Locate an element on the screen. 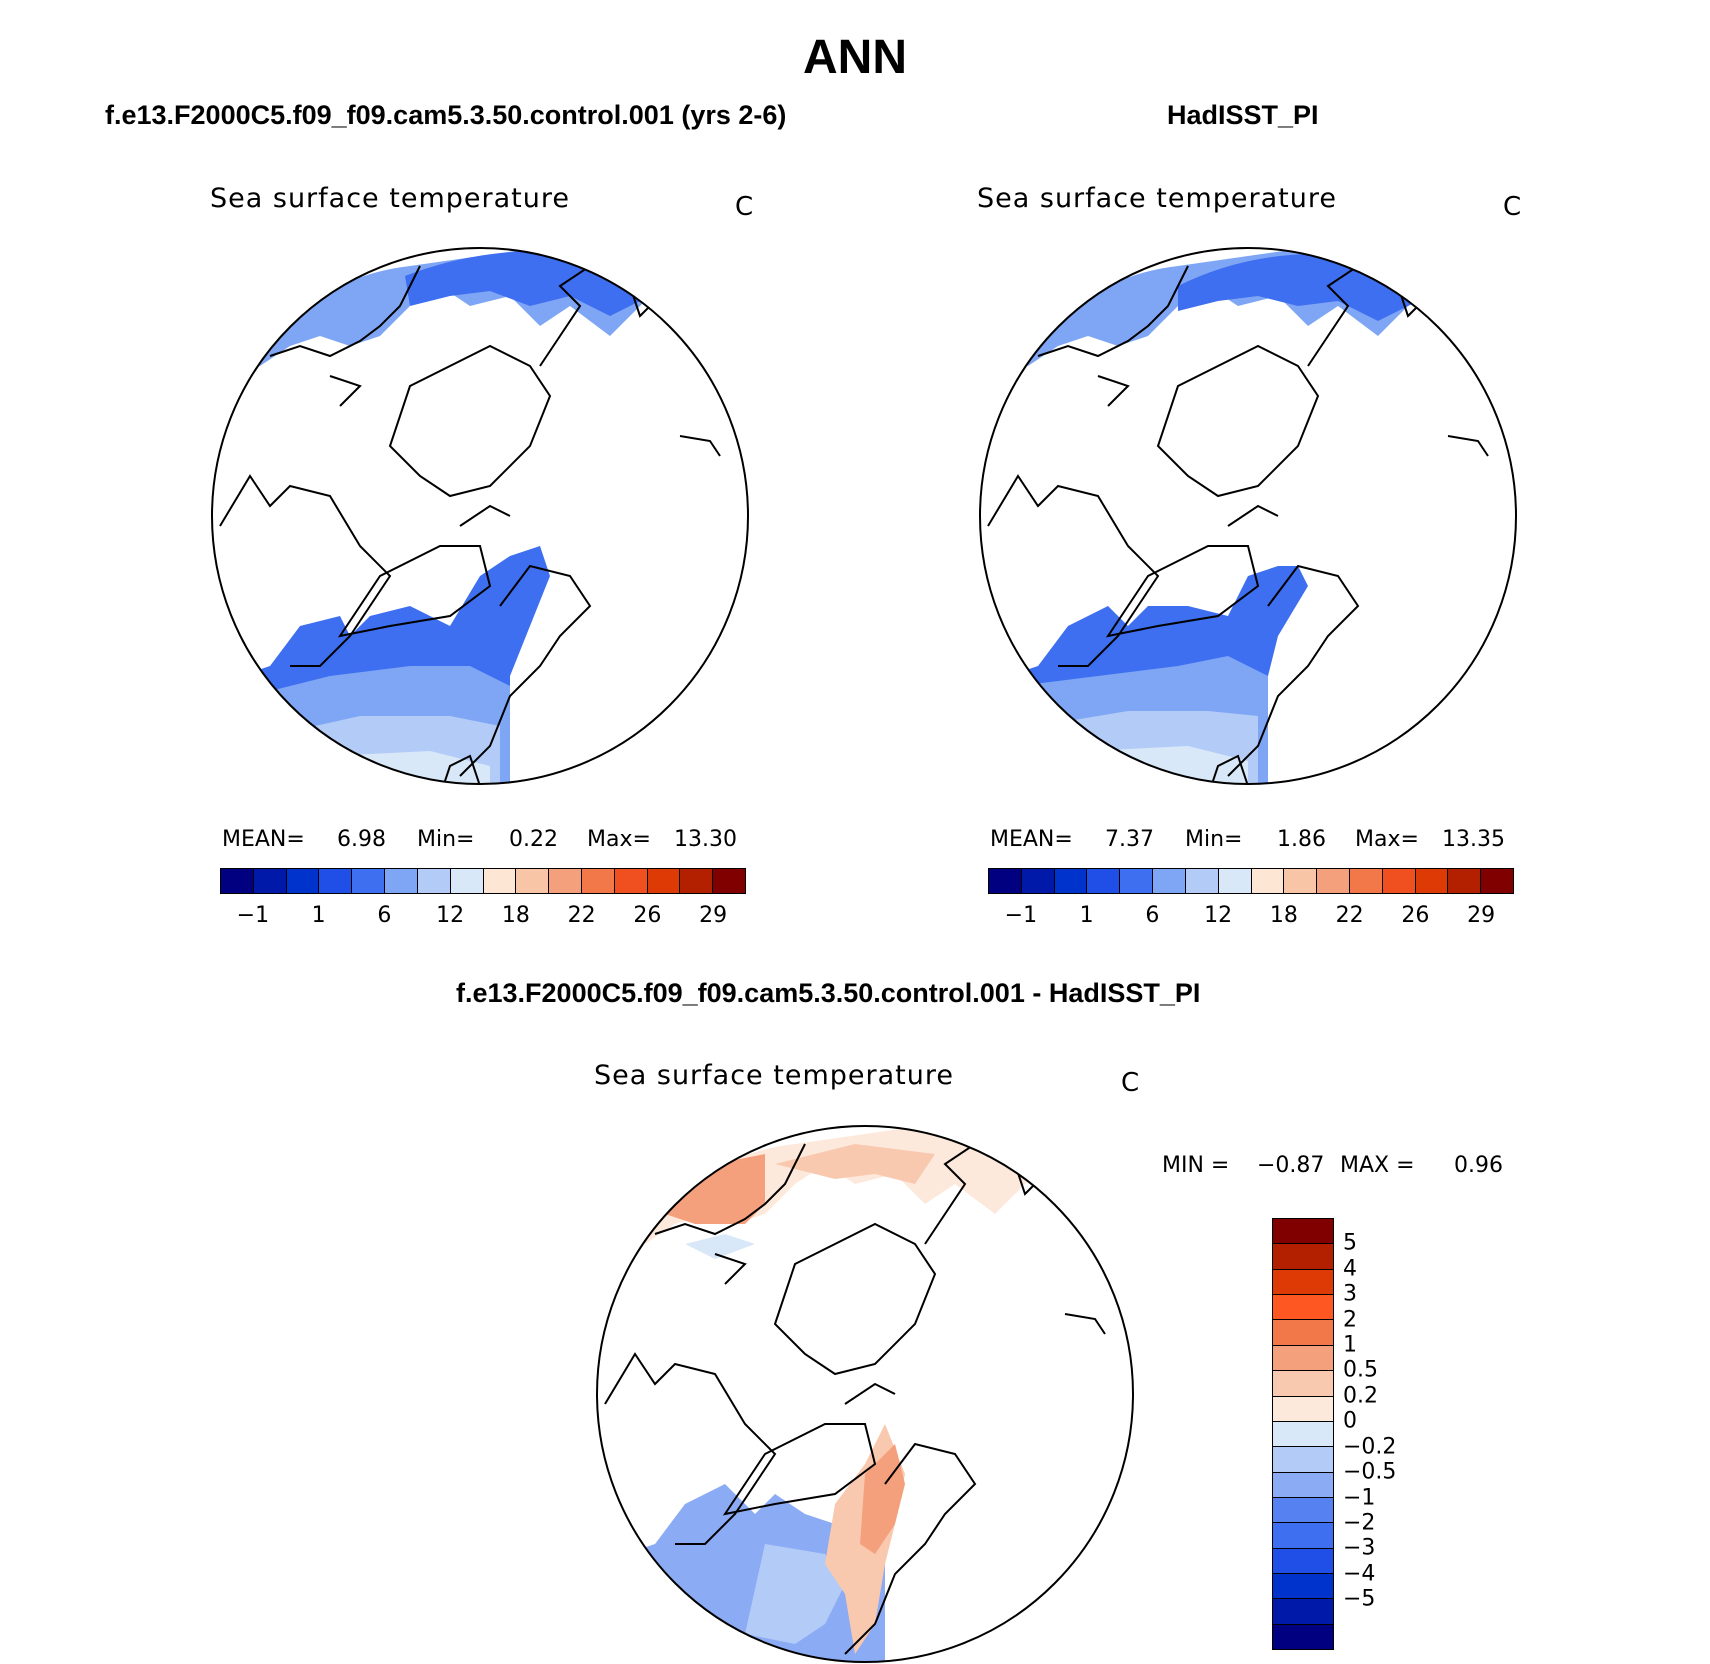  panel3-max-label: MAX = is located at coordinates (1377, 1165).